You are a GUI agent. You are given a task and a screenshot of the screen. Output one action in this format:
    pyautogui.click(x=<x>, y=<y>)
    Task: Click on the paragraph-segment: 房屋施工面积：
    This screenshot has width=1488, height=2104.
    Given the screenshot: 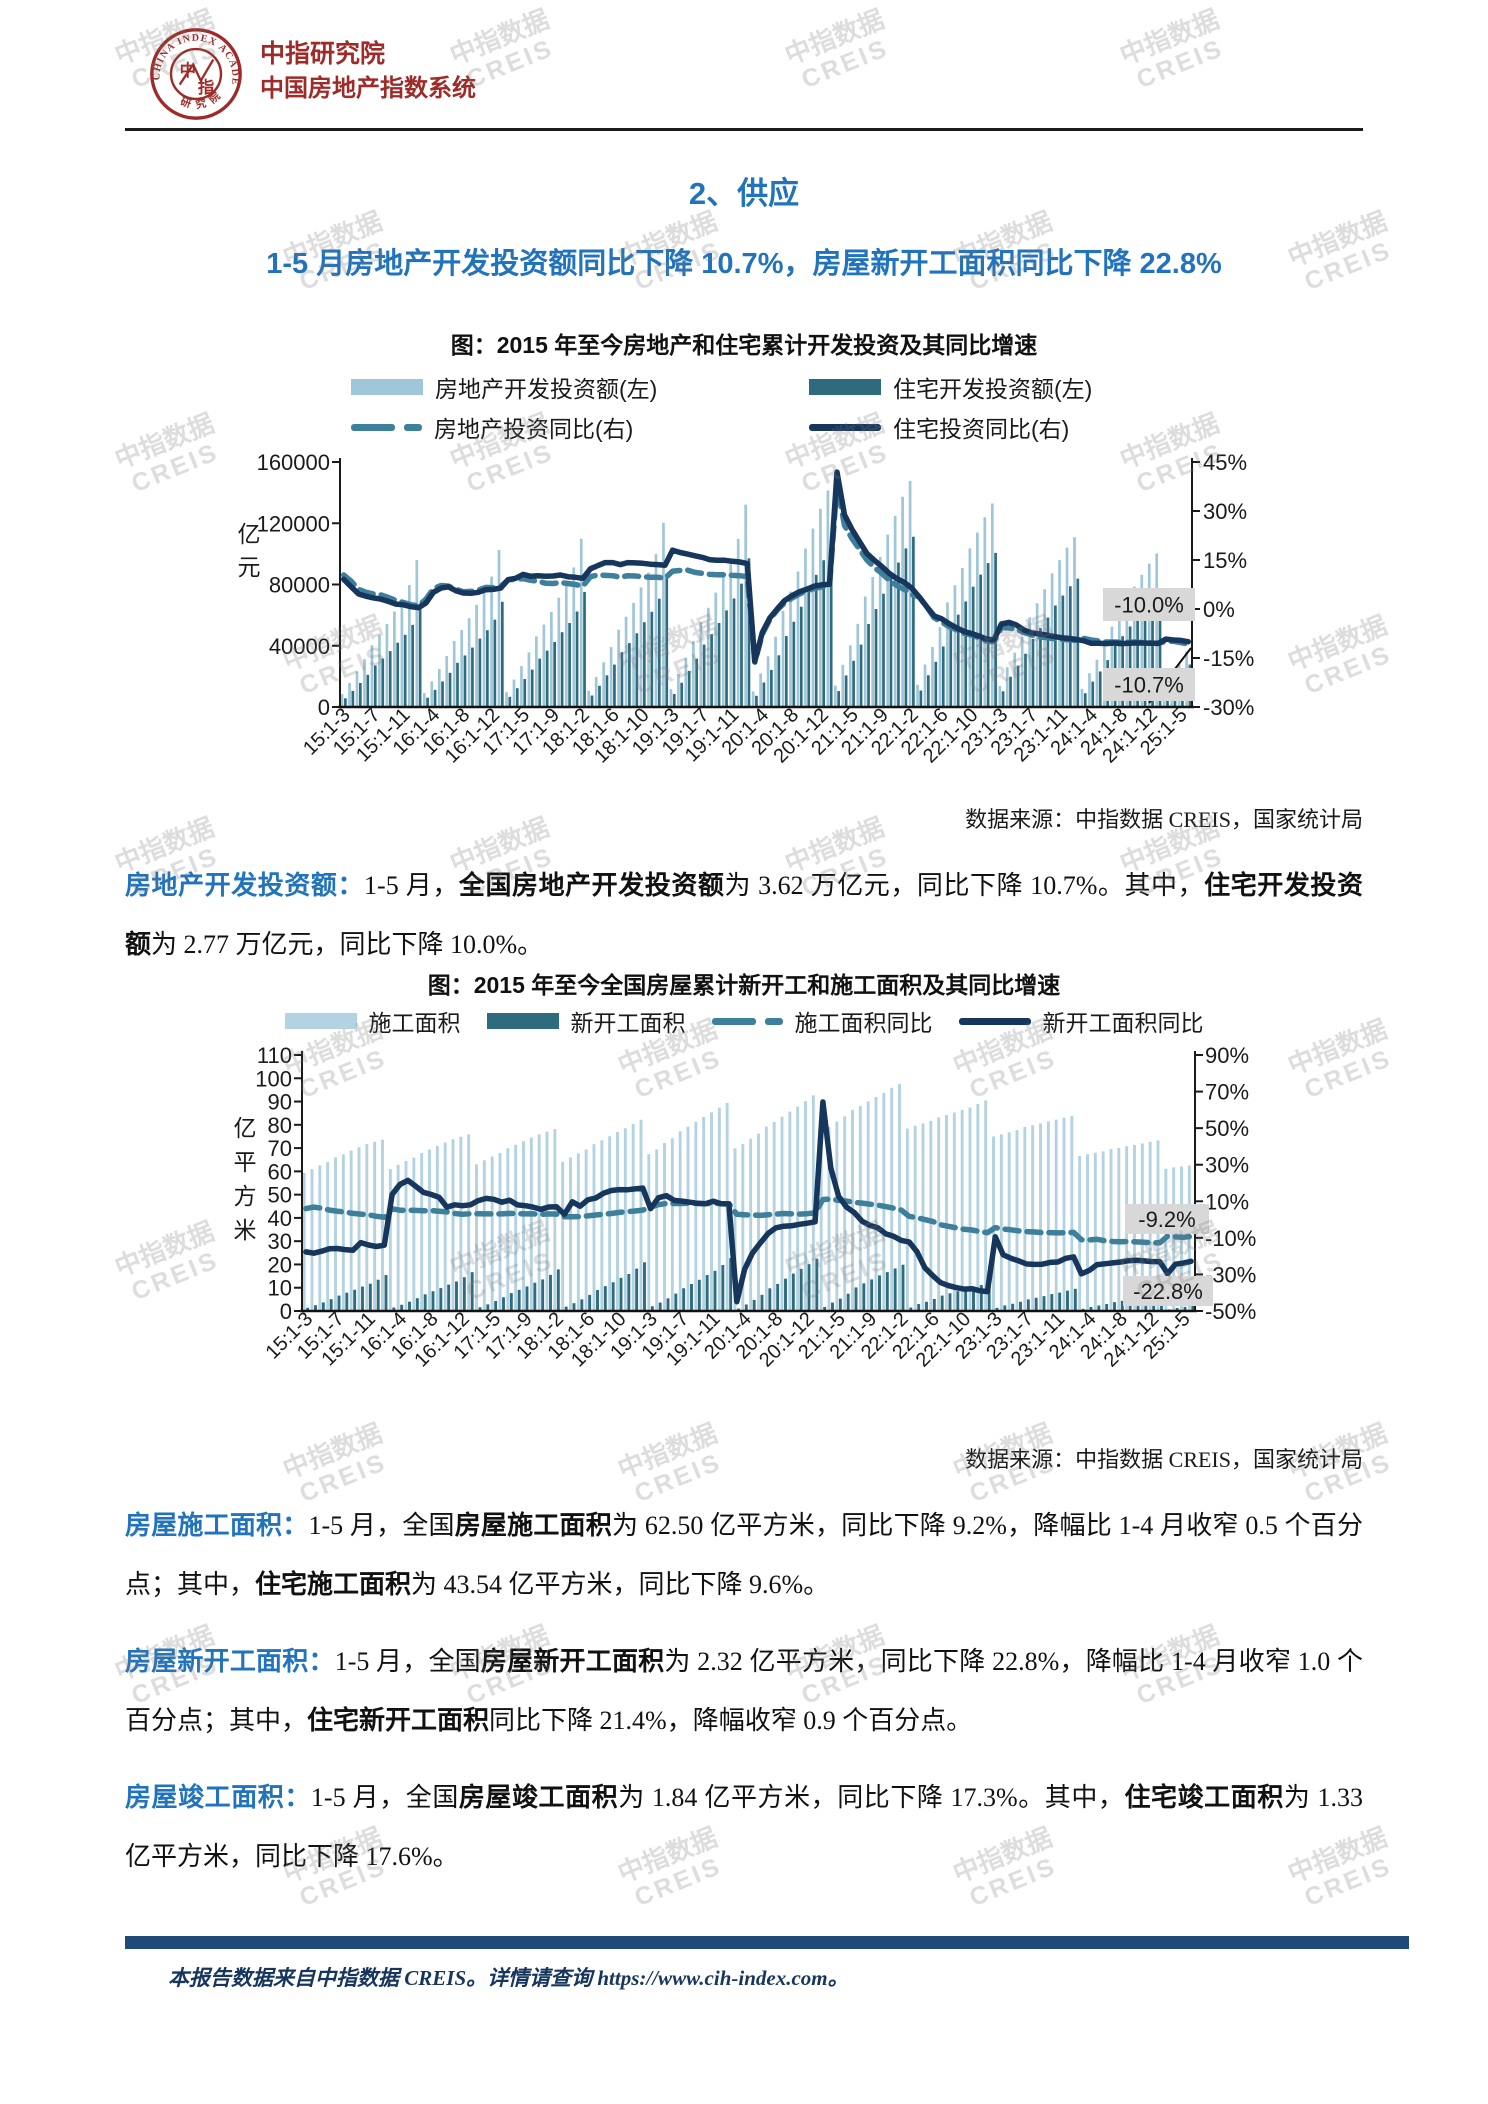 What is the action you would take?
    pyautogui.click(x=217, y=1525)
    